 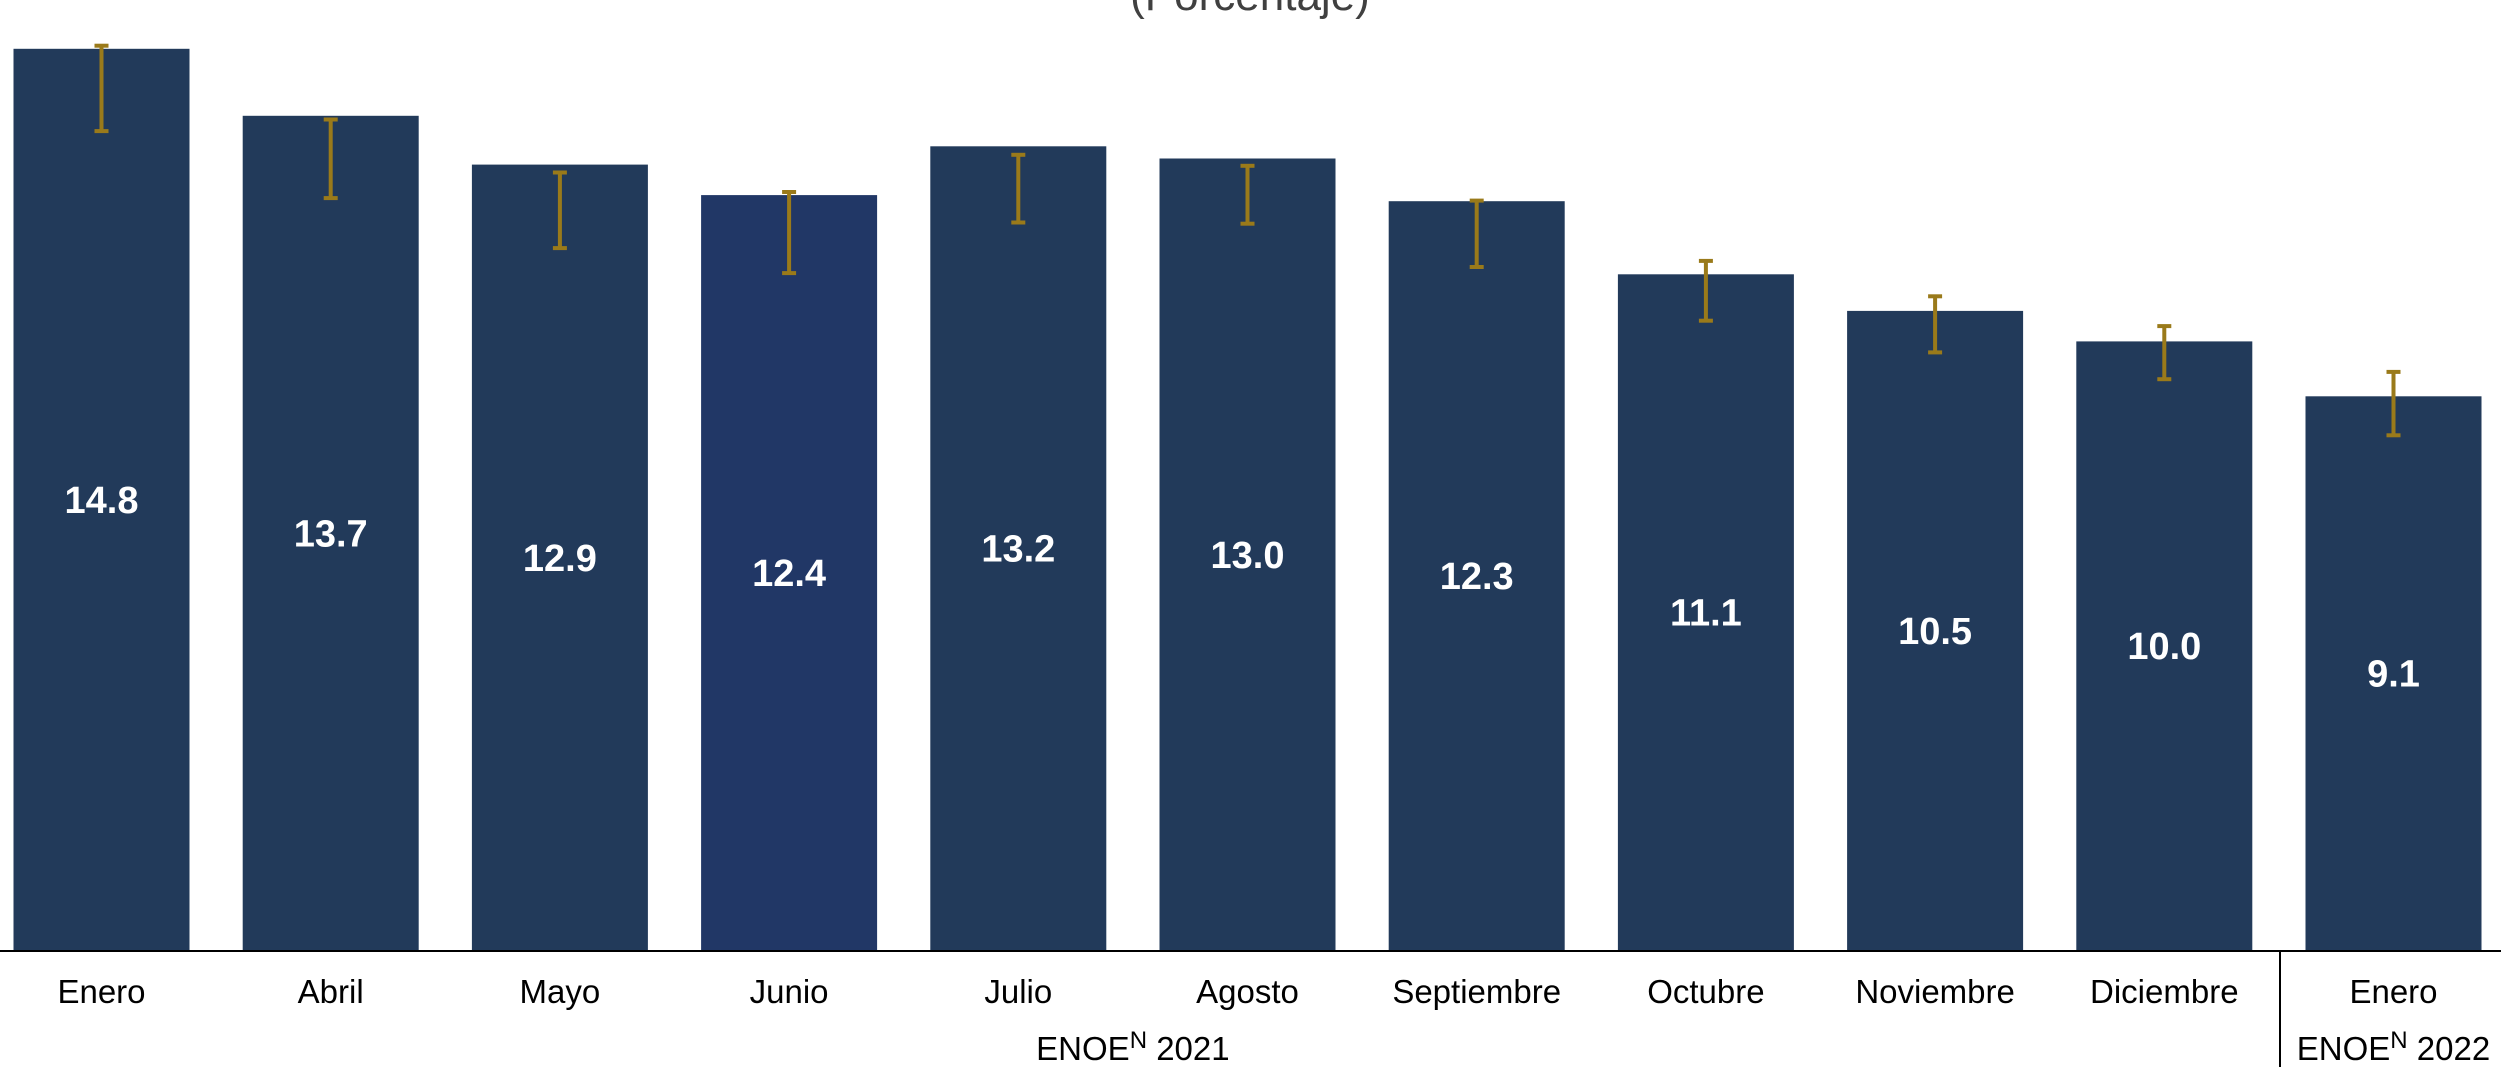 I want to click on value-label-5: 13.0, so click(x=1248, y=556).